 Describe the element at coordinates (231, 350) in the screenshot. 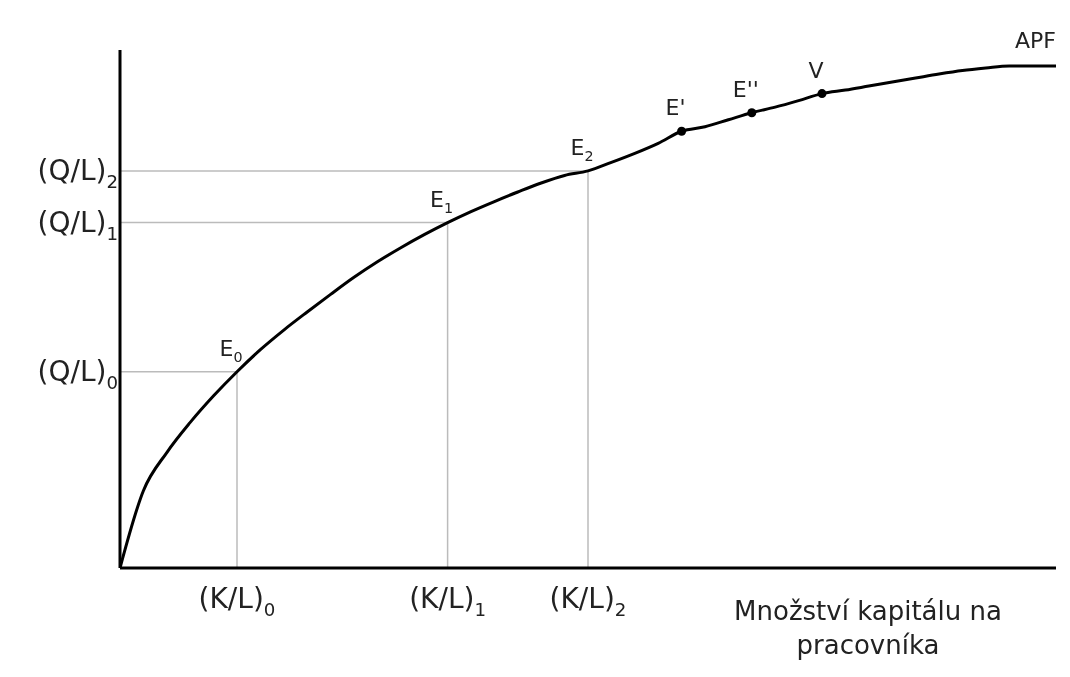

I see `annotation: E$_{0}$` at that location.